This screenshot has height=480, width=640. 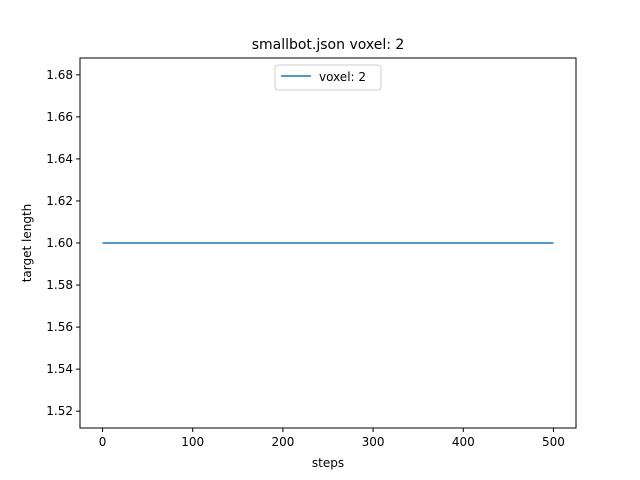 What do you see at coordinates (463, 442) in the screenshot?
I see `x-tick-label: 400` at bounding box center [463, 442].